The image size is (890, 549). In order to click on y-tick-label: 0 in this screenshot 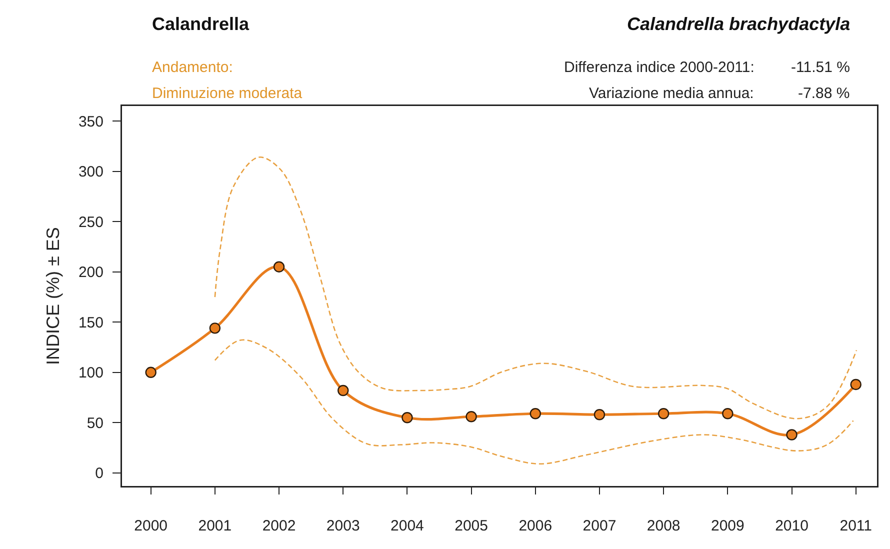, I will do `click(99, 473)`.